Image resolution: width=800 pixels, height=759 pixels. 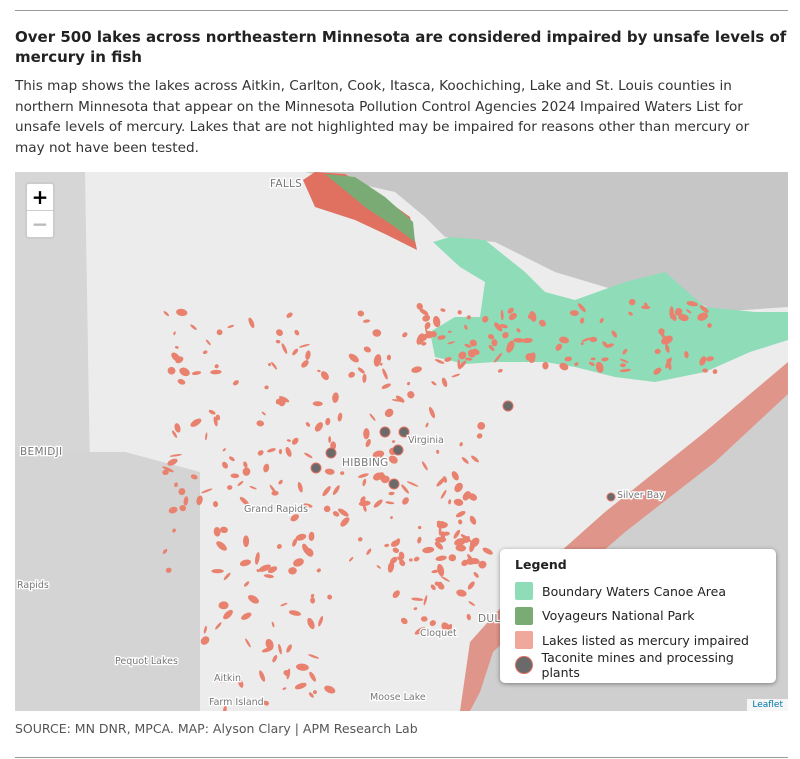 I want to click on attribution: Leaflet, so click(x=767, y=705).